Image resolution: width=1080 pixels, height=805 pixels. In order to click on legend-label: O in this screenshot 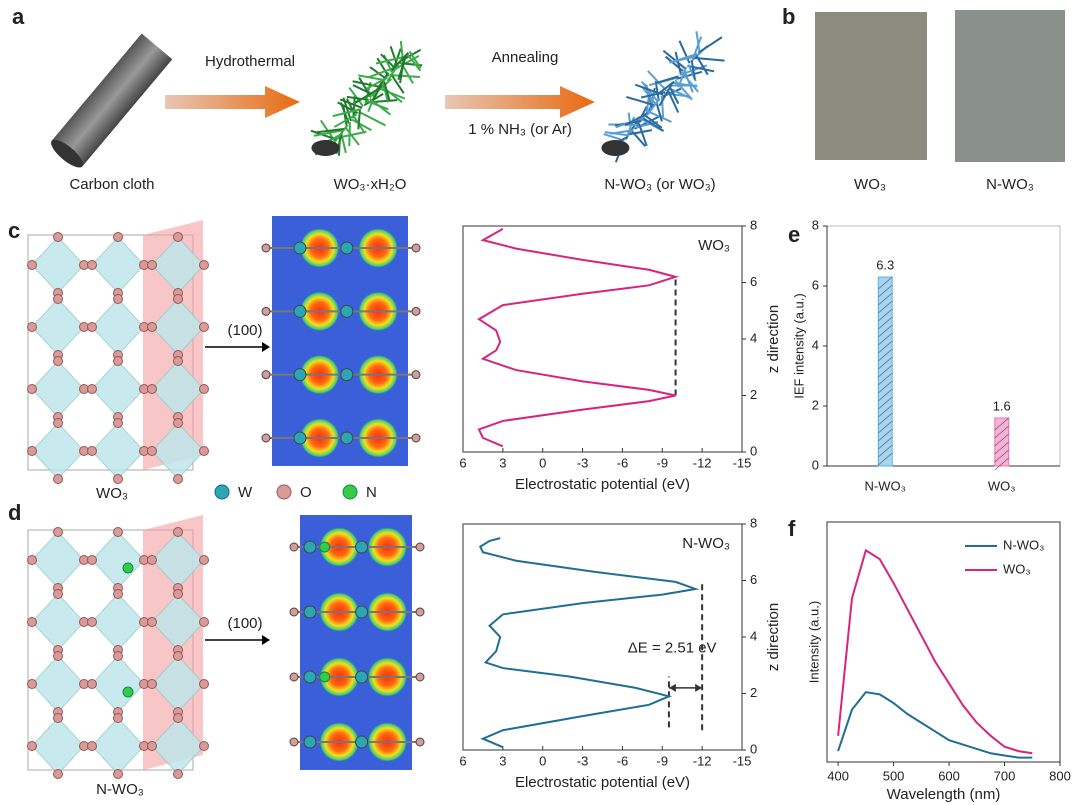, I will do `click(306, 492)`.